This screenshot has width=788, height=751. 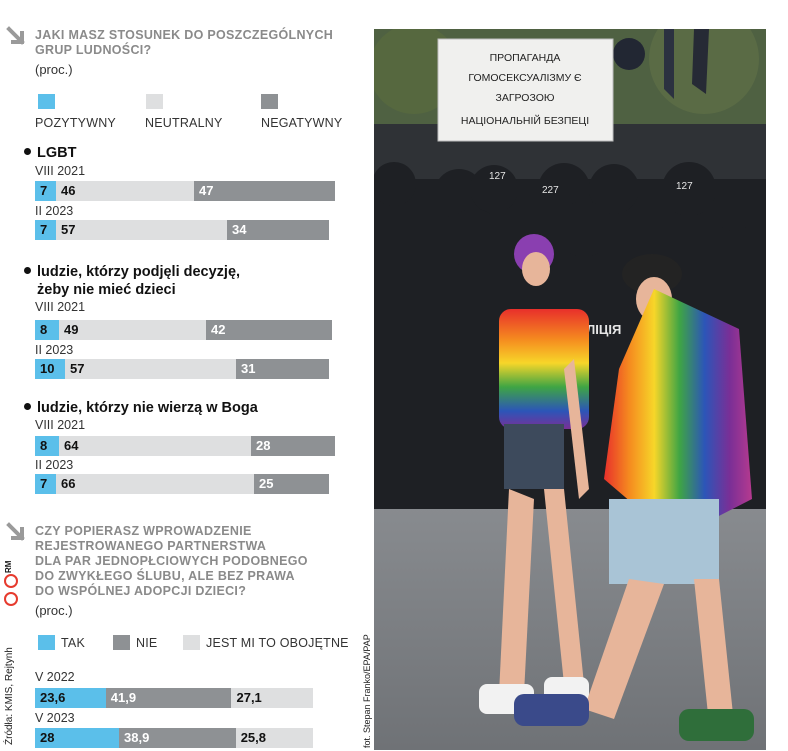 I want to click on banner-line: НАЦІОНАЛЬНІЙ БЕЗПЕЦІ, so click(x=525, y=120).